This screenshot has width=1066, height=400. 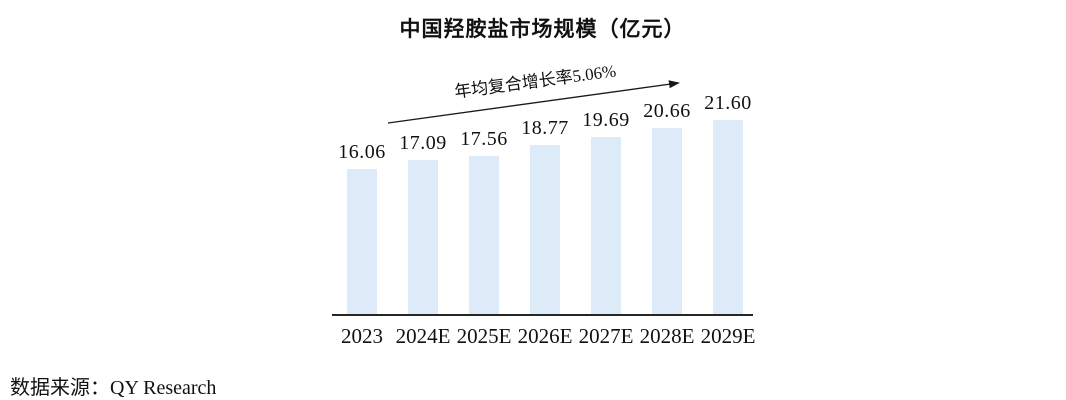 What do you see at coordinates (423, 336) in the screenshot?
I see `x-axis-tick-label: 2024E` at bounding box center [423, 336].